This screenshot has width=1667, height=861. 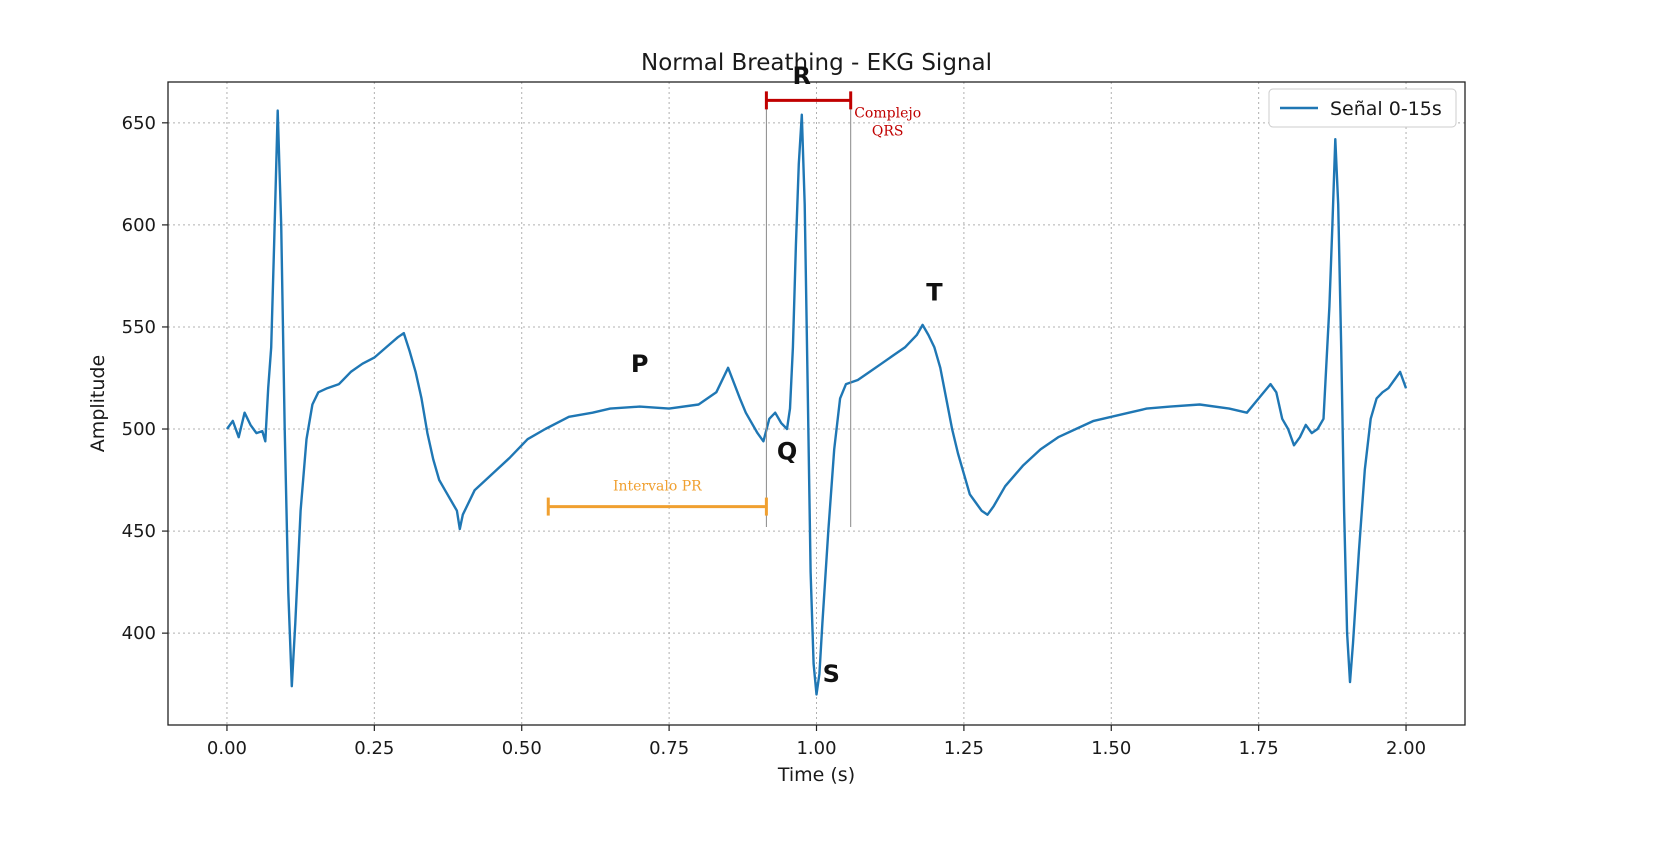 What do you see at coordinates (139, 123) in the screenshot?
I see `y-tick-label: 650` at bounding box center [139, 123].